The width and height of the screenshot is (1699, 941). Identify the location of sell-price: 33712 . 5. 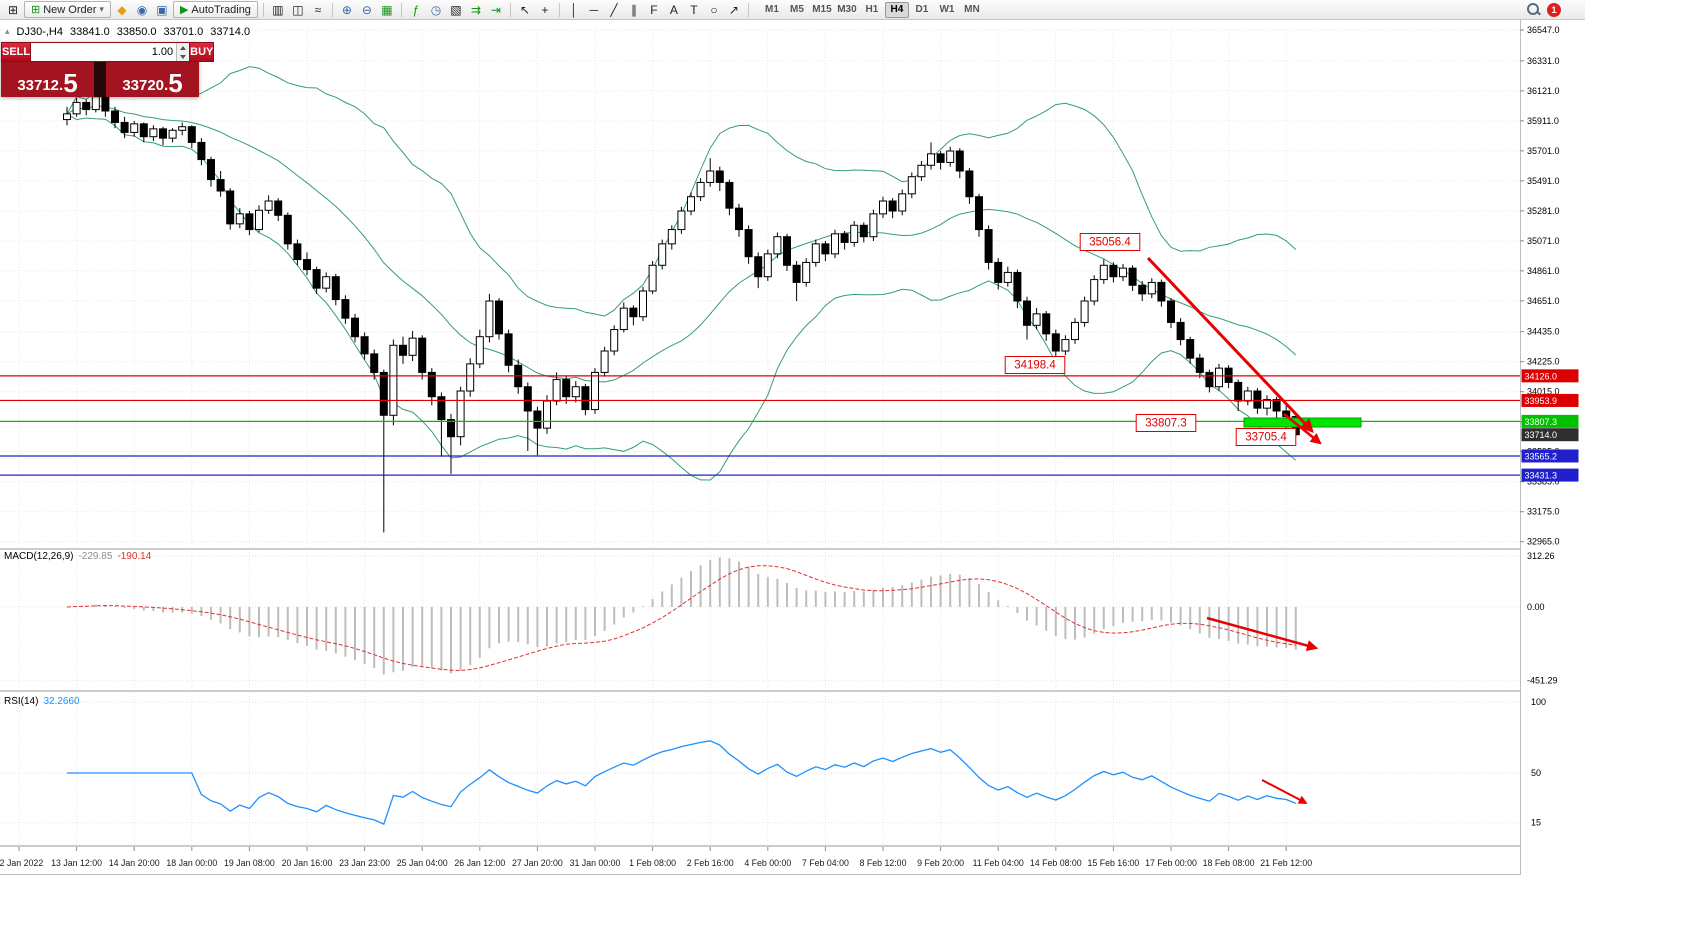
(47, 79).